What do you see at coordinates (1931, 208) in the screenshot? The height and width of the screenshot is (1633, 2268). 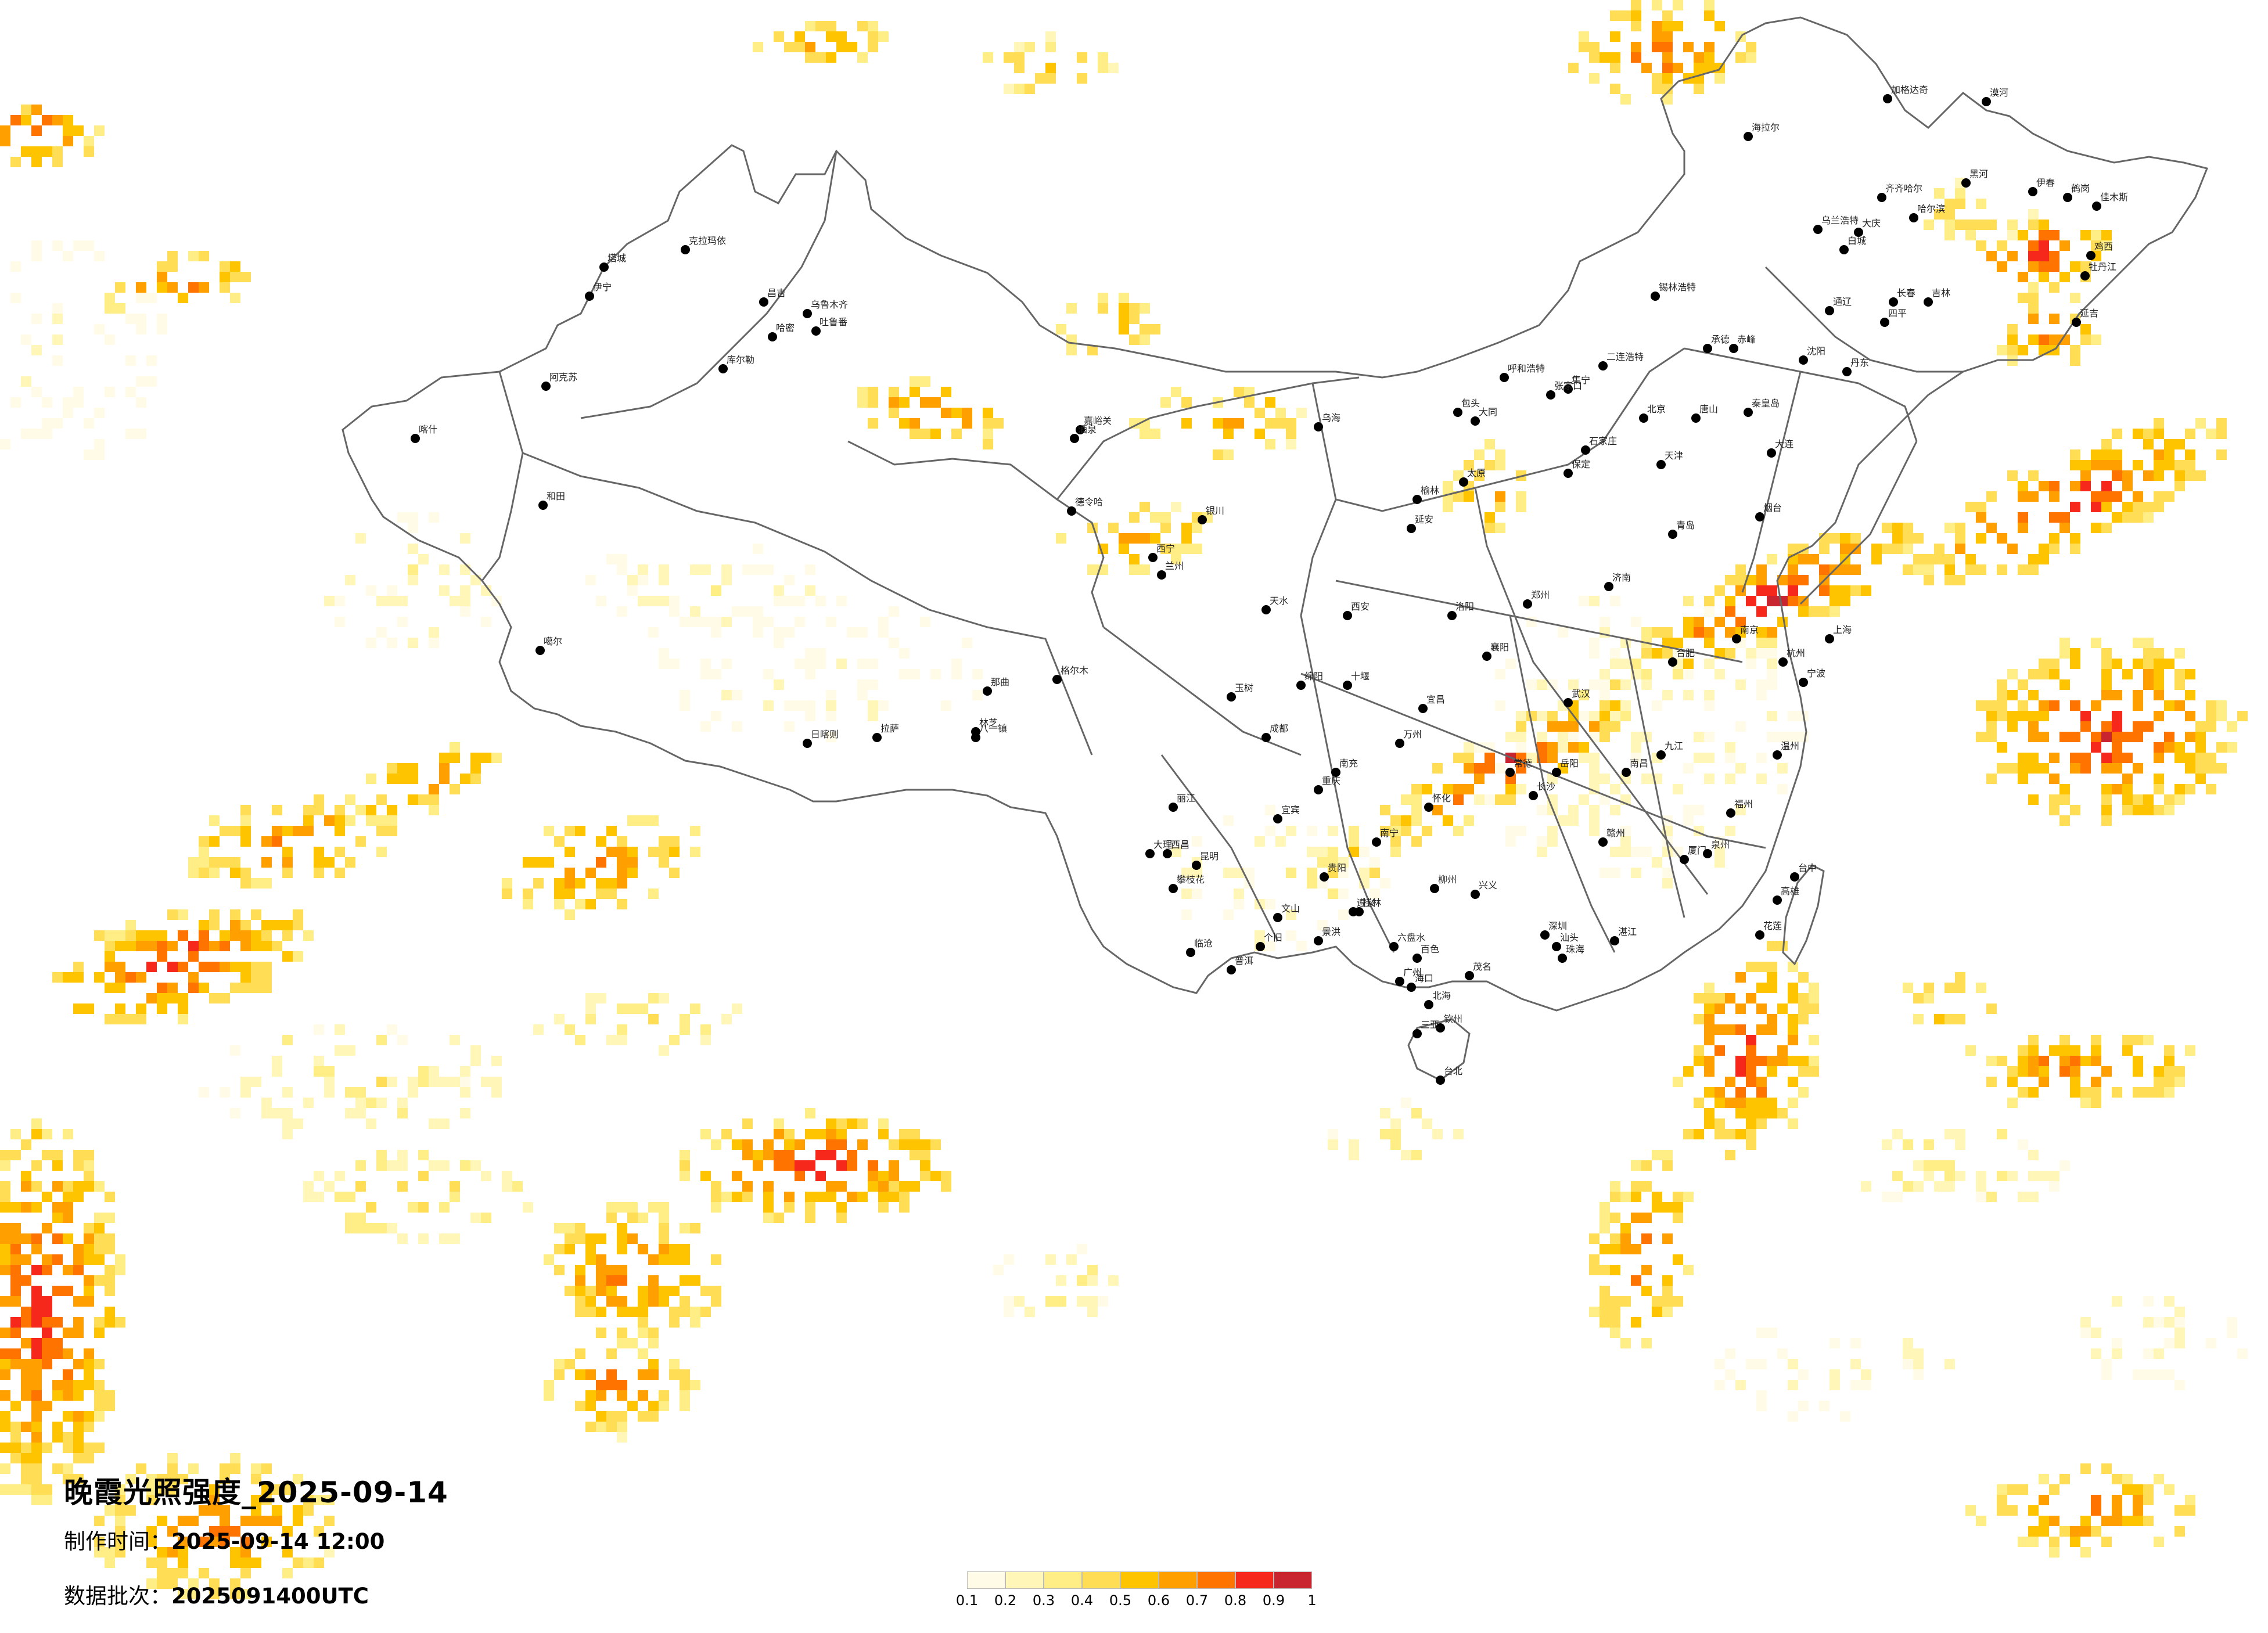 I see `city-label: 哈尔滨` at bounding box center [1931, 208].